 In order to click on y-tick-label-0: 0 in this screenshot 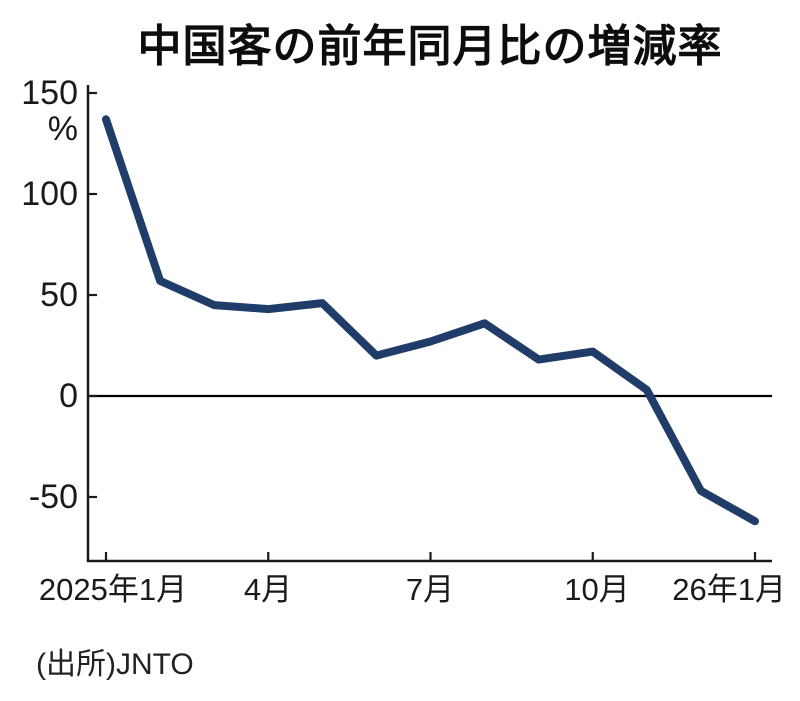, I will do `click(68, 396)`.